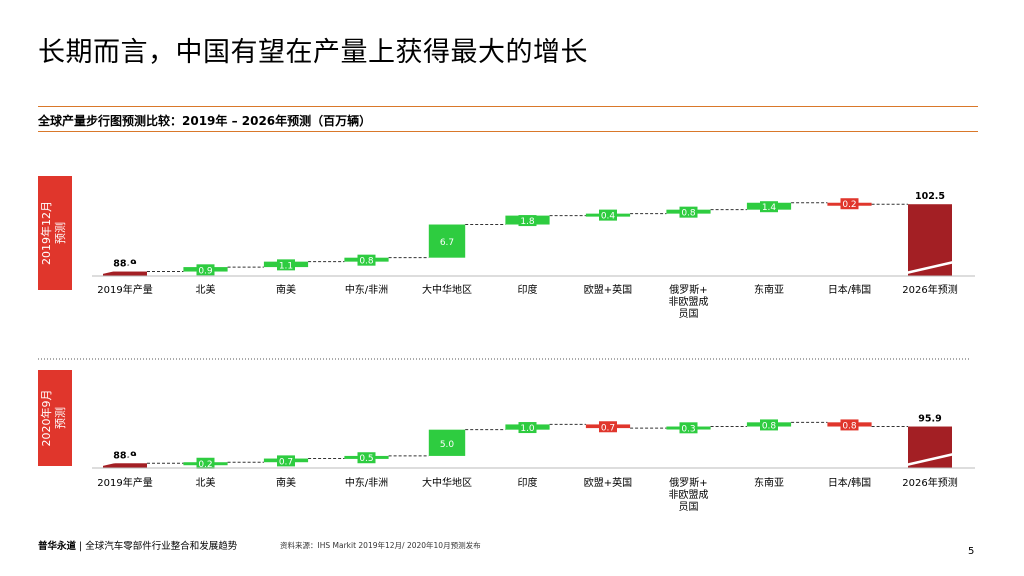  I want to click on data-label: 0.4, so click(608, 217).